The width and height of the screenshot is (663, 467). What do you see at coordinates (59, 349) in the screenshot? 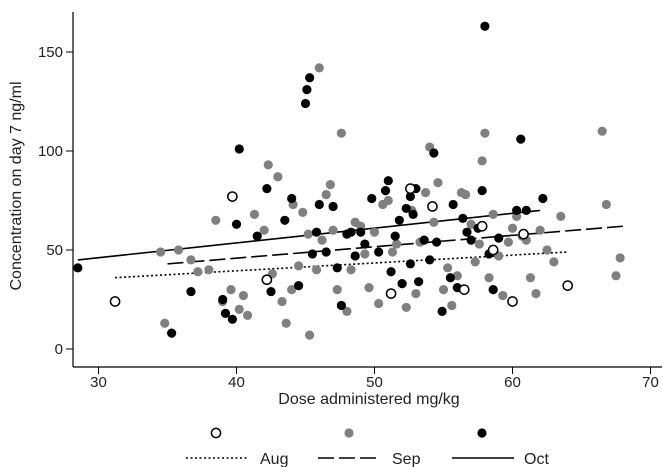
I see `y-tick-label: 0` at bounding box center [59, 349].